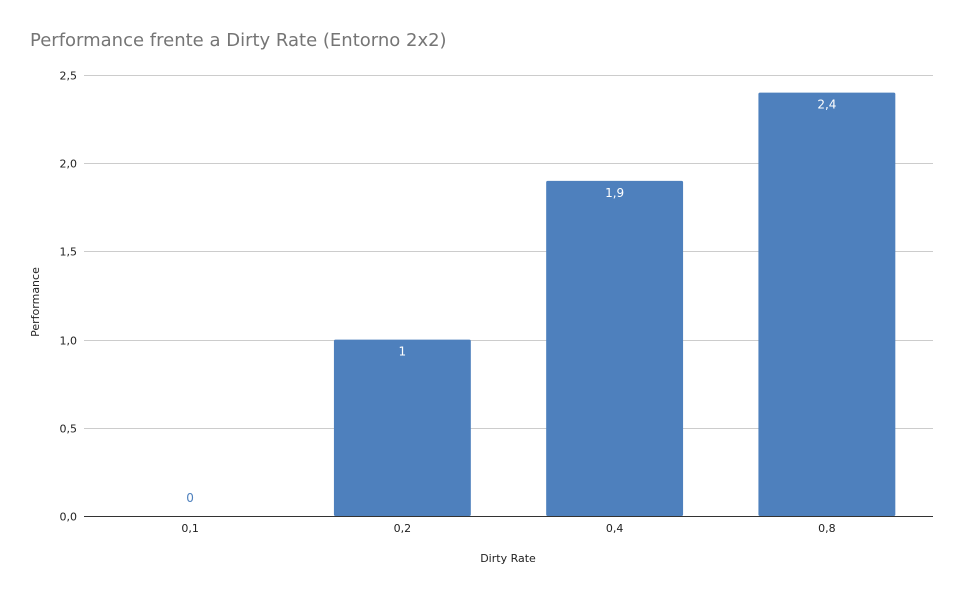 The width and height of the screenshot is (963, 595). Describe the element at coordinates (69, 76) in the screenshot. I see `y-tick-label: 2,5` at that location.